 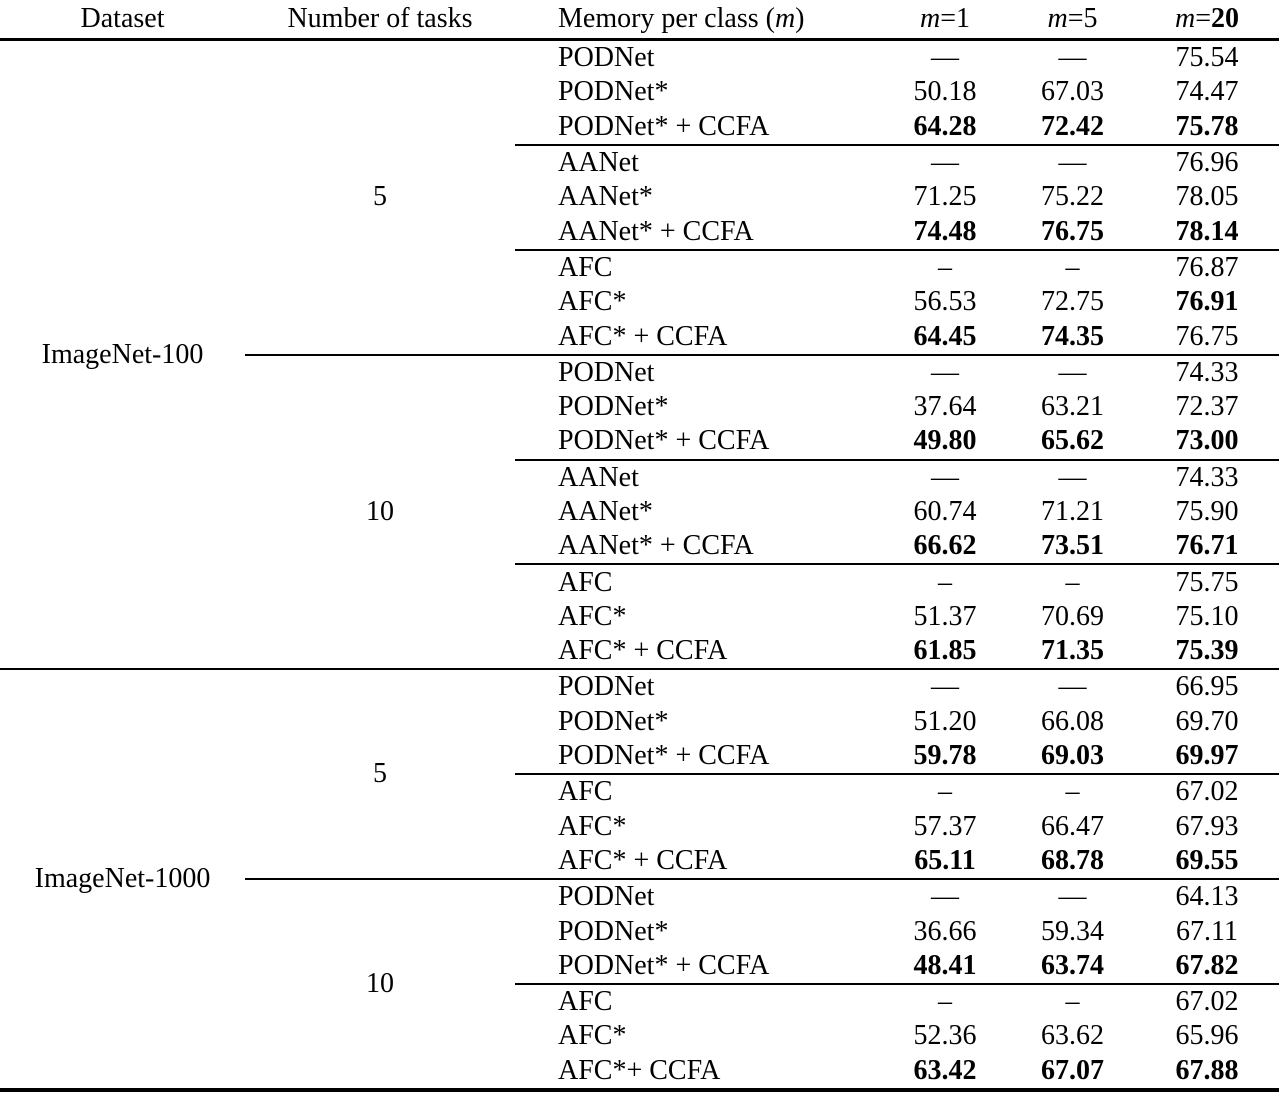 What do you see at coordinates (1072, 197) in the screenshot?
I see `value-m5: 75.22` at bounding box center [1072, 197].